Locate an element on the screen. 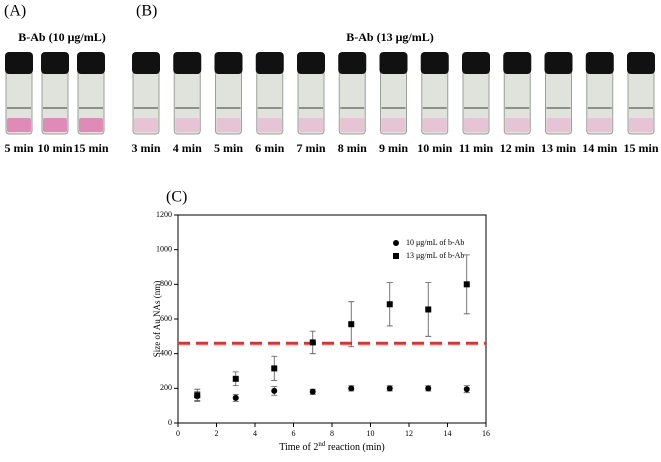 This screenshot has height=462, width=661. y-tick-label: 1200 is located at coordinates (164, 214).